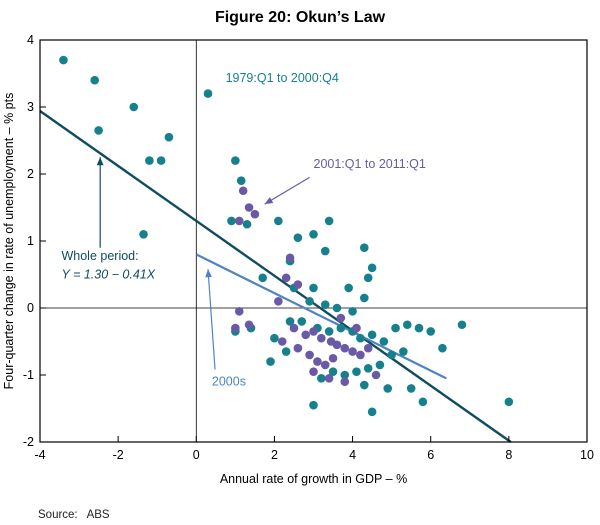  Describe the element at coordinates (30, 174) in the screenshot. I see `y-tick-label: 2` at that location.